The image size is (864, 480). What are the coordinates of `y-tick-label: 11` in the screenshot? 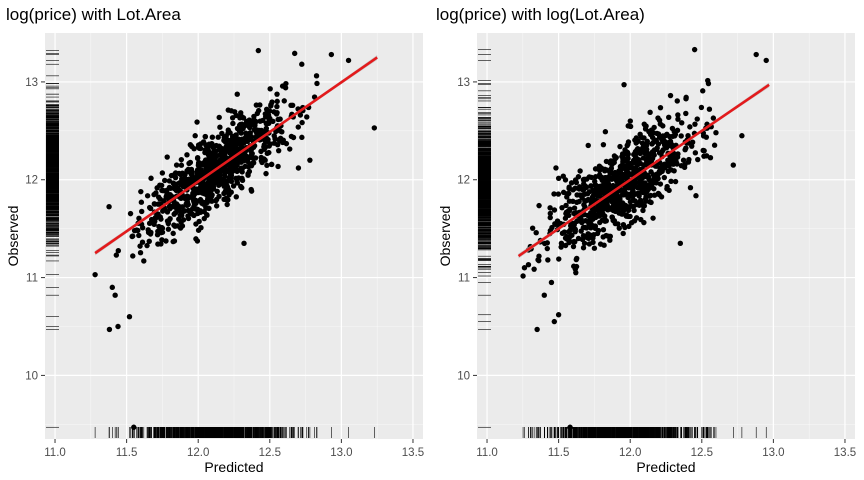 It's located at (32, 279).